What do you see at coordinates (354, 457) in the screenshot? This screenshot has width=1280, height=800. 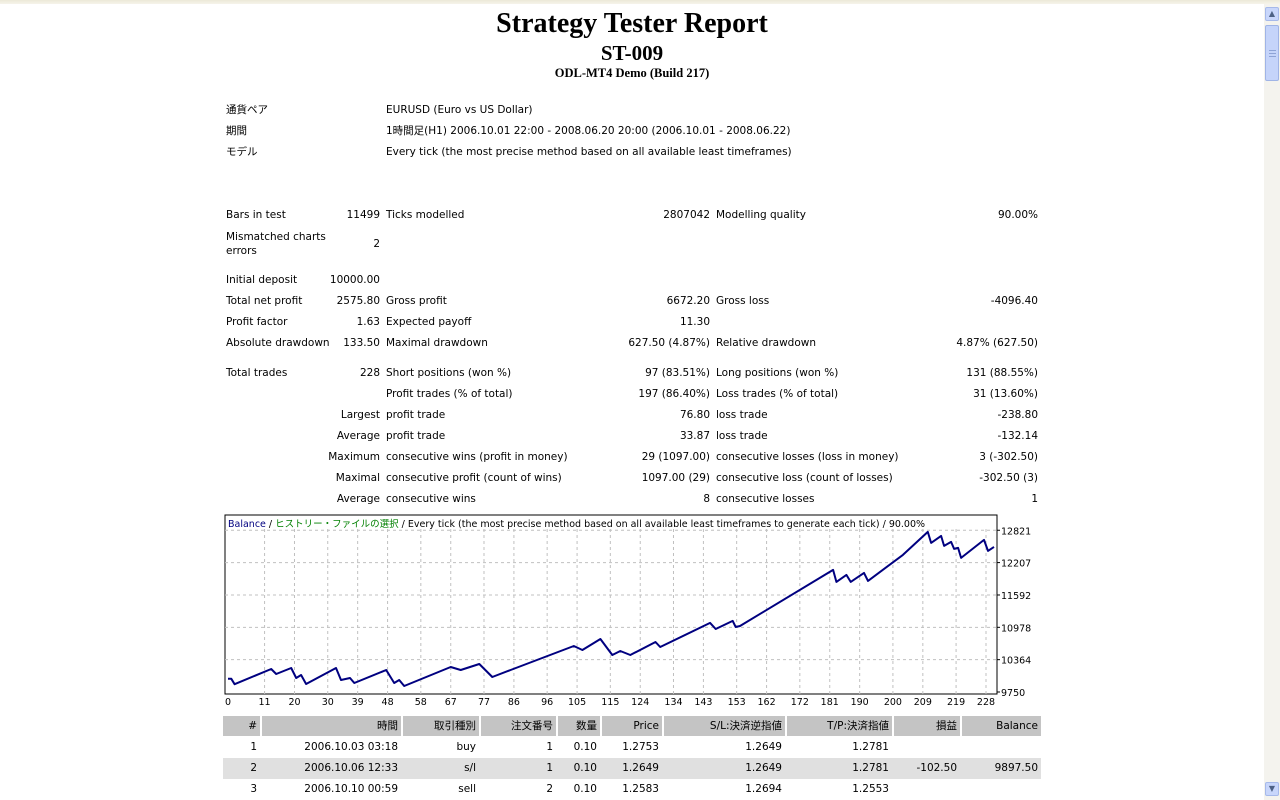 I see `stat-value: Maximum` at bounding box center [354, 457].